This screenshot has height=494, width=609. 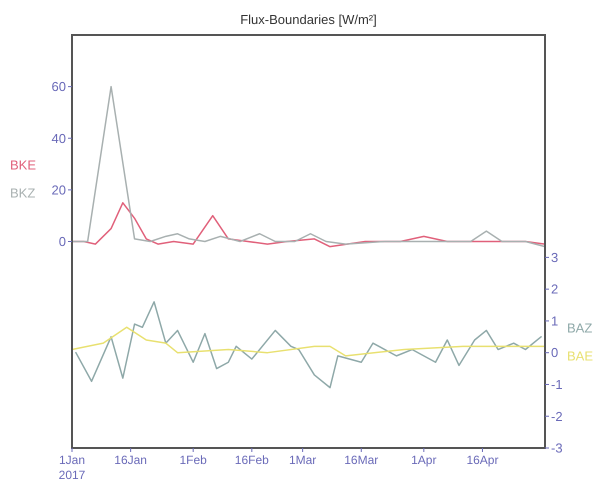 What do you see at coordinates (23, 193) in the screenshot?
I see `text: BKZ` at bounding box center [23, 193].